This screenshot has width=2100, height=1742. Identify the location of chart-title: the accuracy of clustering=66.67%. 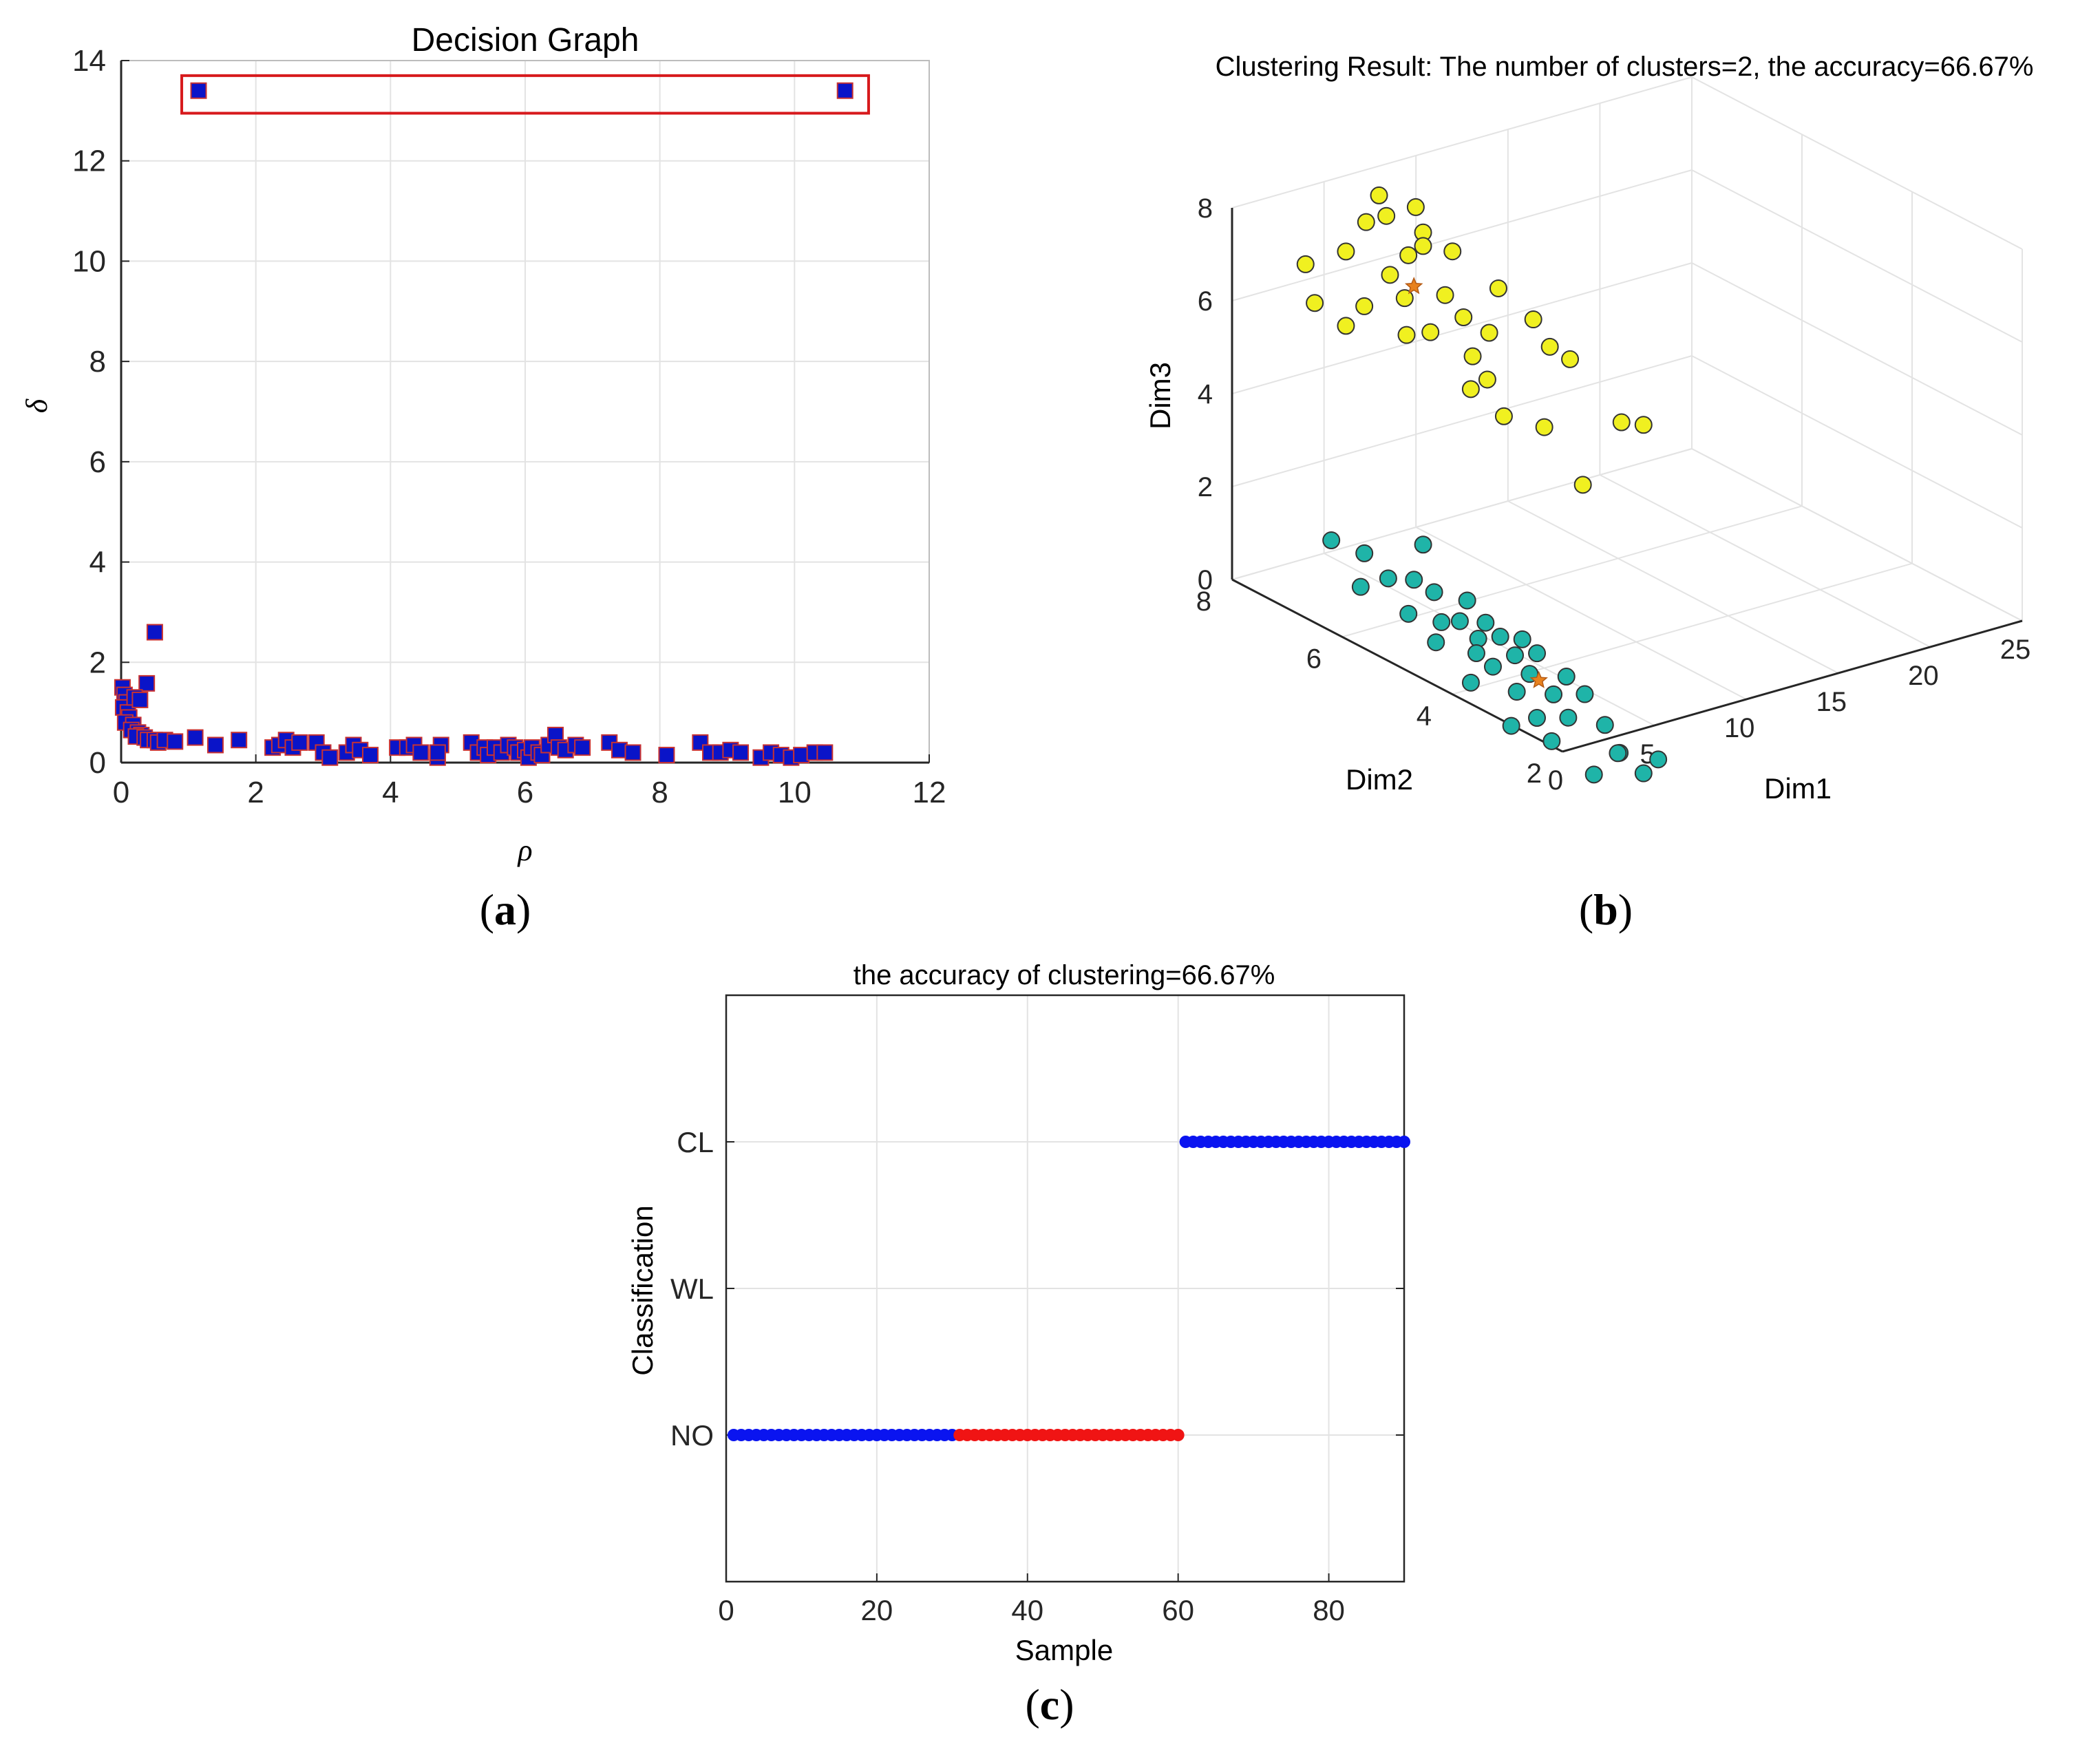
(1064, 975).